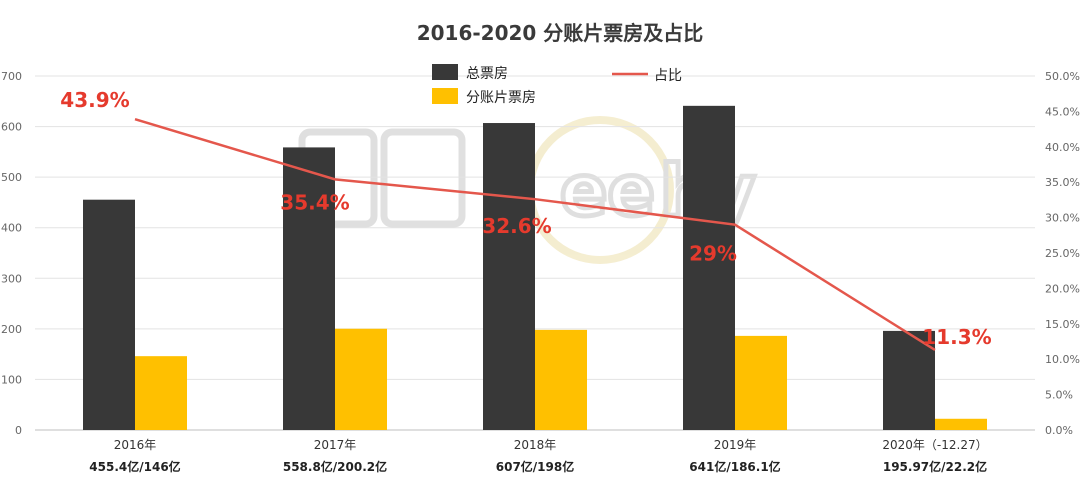 Image resolution: width=1080 pixels, height=490 pixels. What do you see at coordinates (501, 98) in the screenshot?
I see `legend-label-split: 分账片票房` at bounding box center [501, 98].